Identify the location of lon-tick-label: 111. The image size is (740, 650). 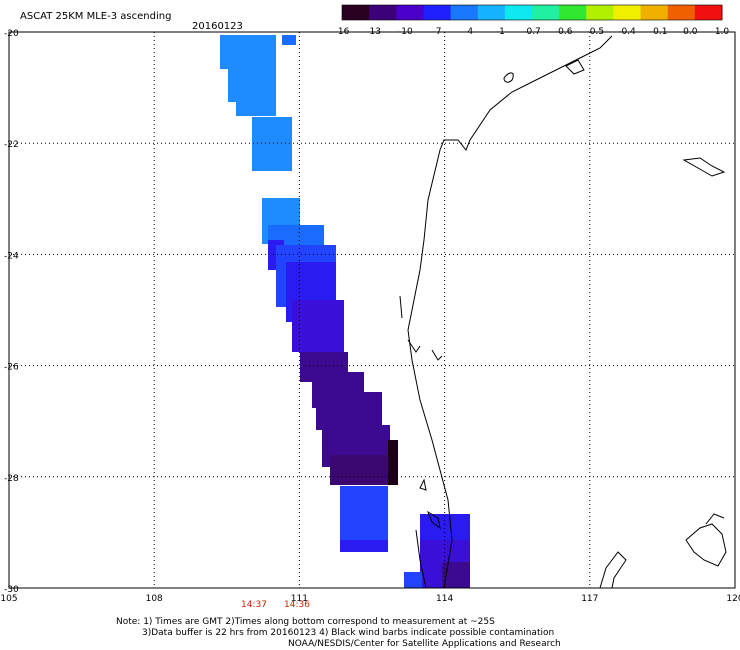
(299, 599).